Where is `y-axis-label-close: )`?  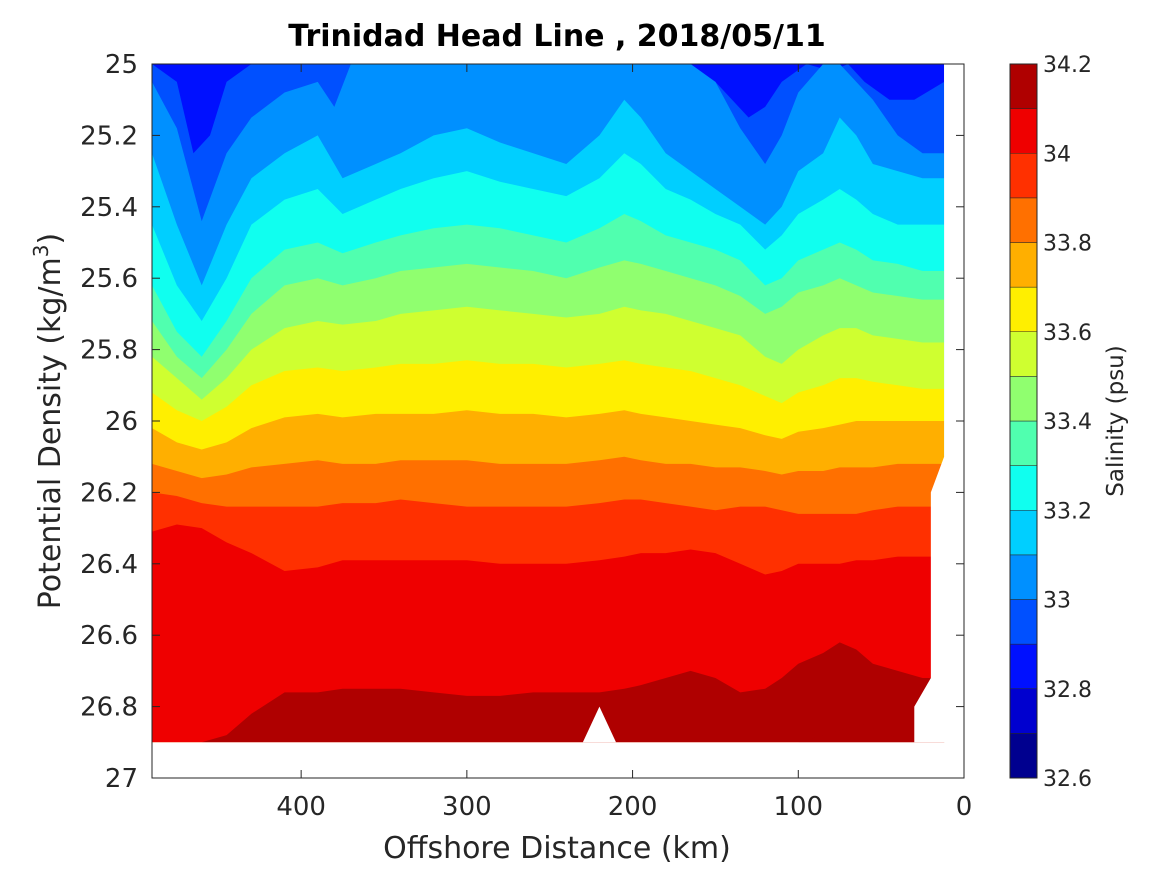 y-axis-label-close: ) is located at coordinates (50, 239).